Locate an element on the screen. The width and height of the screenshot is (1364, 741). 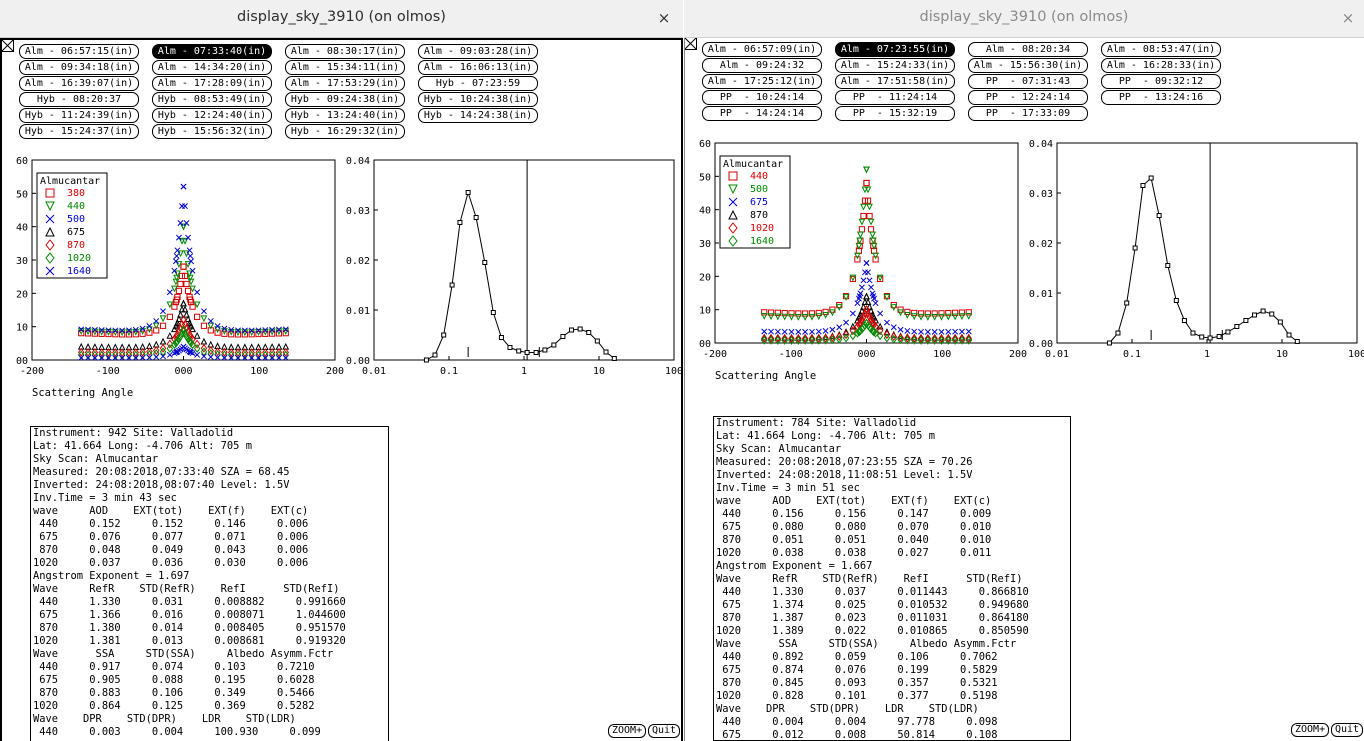
scan-button: PP - 12:24:14 is located at coordinates (1028, 97).